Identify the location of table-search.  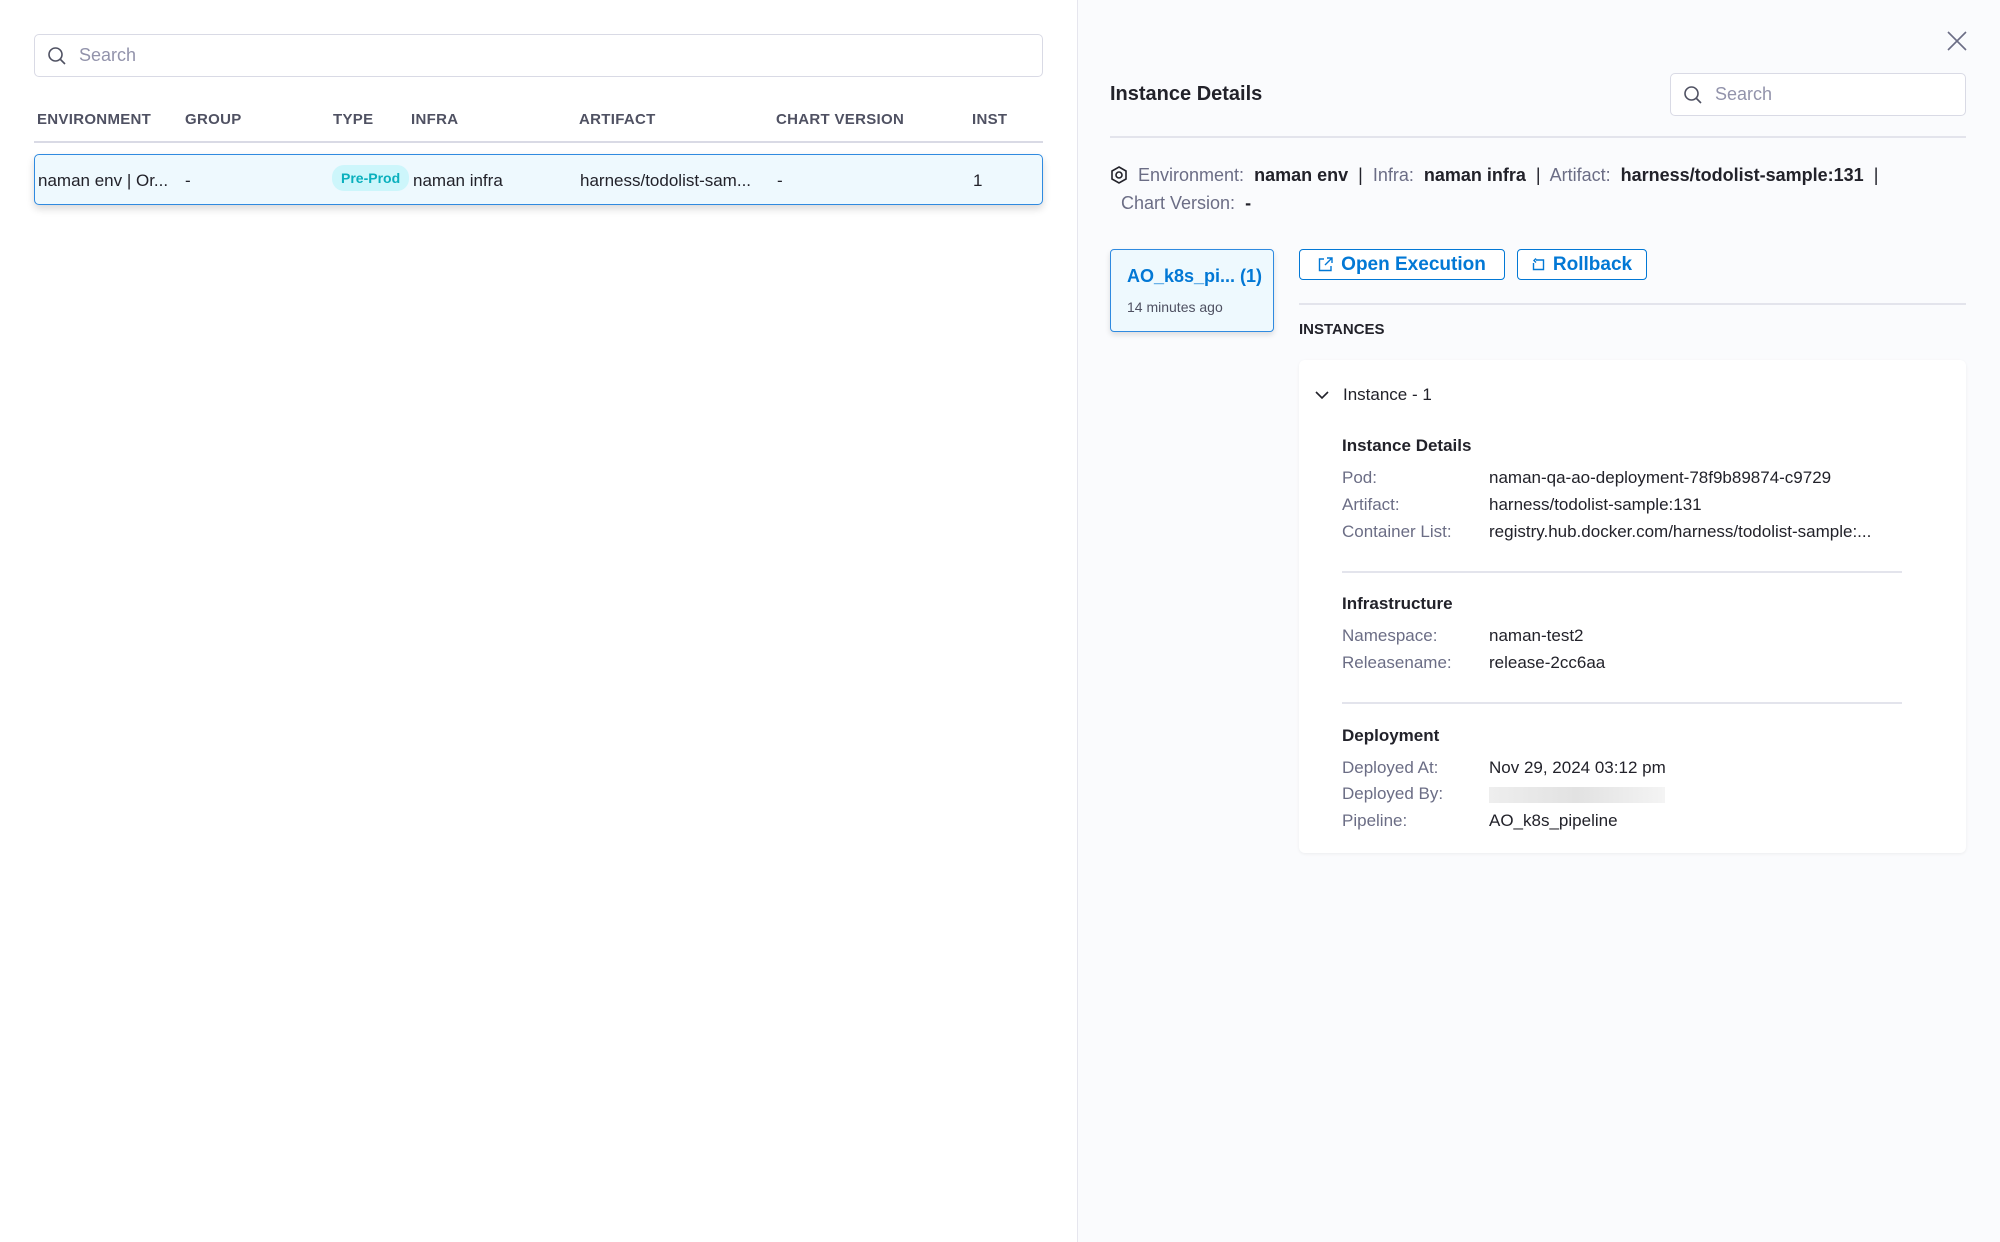
(538, 55).